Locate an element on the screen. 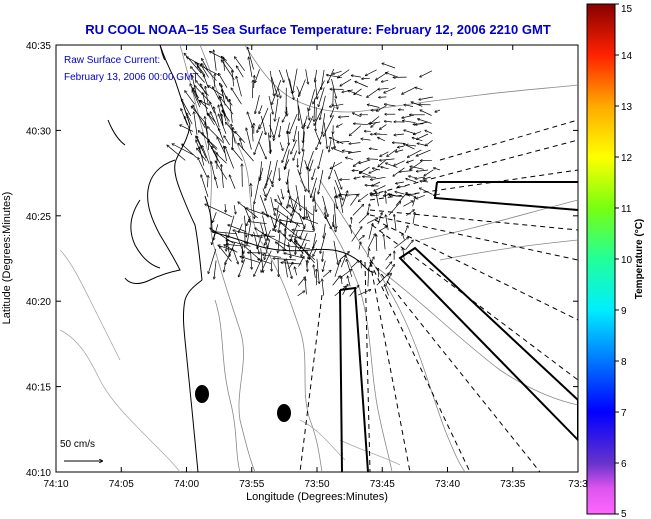 The image size is (651, 519). x-tick-label: 74:10 is located at coordinates (55, 484).